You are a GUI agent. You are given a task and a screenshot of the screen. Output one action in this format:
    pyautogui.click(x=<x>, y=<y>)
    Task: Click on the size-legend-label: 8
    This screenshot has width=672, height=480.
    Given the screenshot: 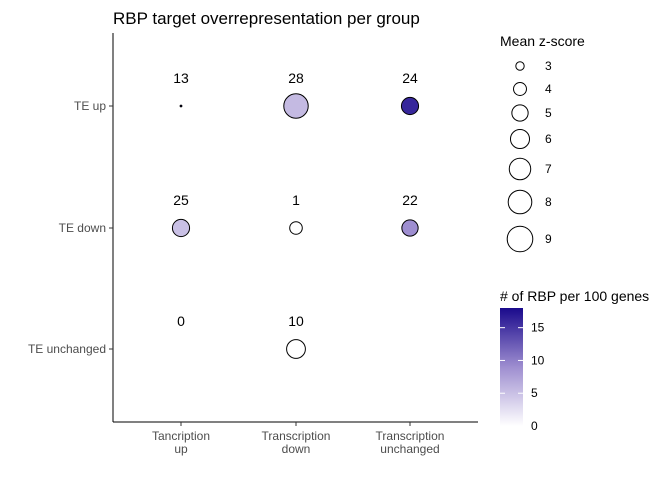 What is the action you would take?
    pyautogui.click(x=548, y=202)
    